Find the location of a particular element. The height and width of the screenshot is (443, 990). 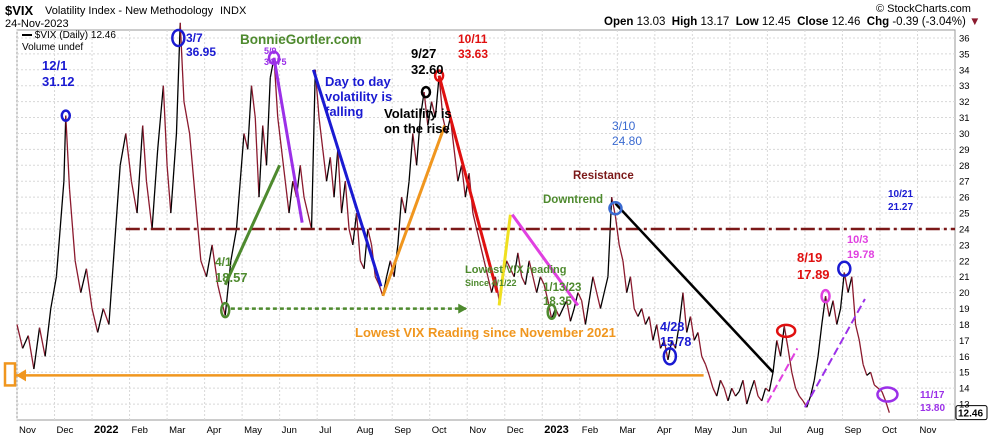

legend-sub: Volume undef is located at coordinates (53, 47).